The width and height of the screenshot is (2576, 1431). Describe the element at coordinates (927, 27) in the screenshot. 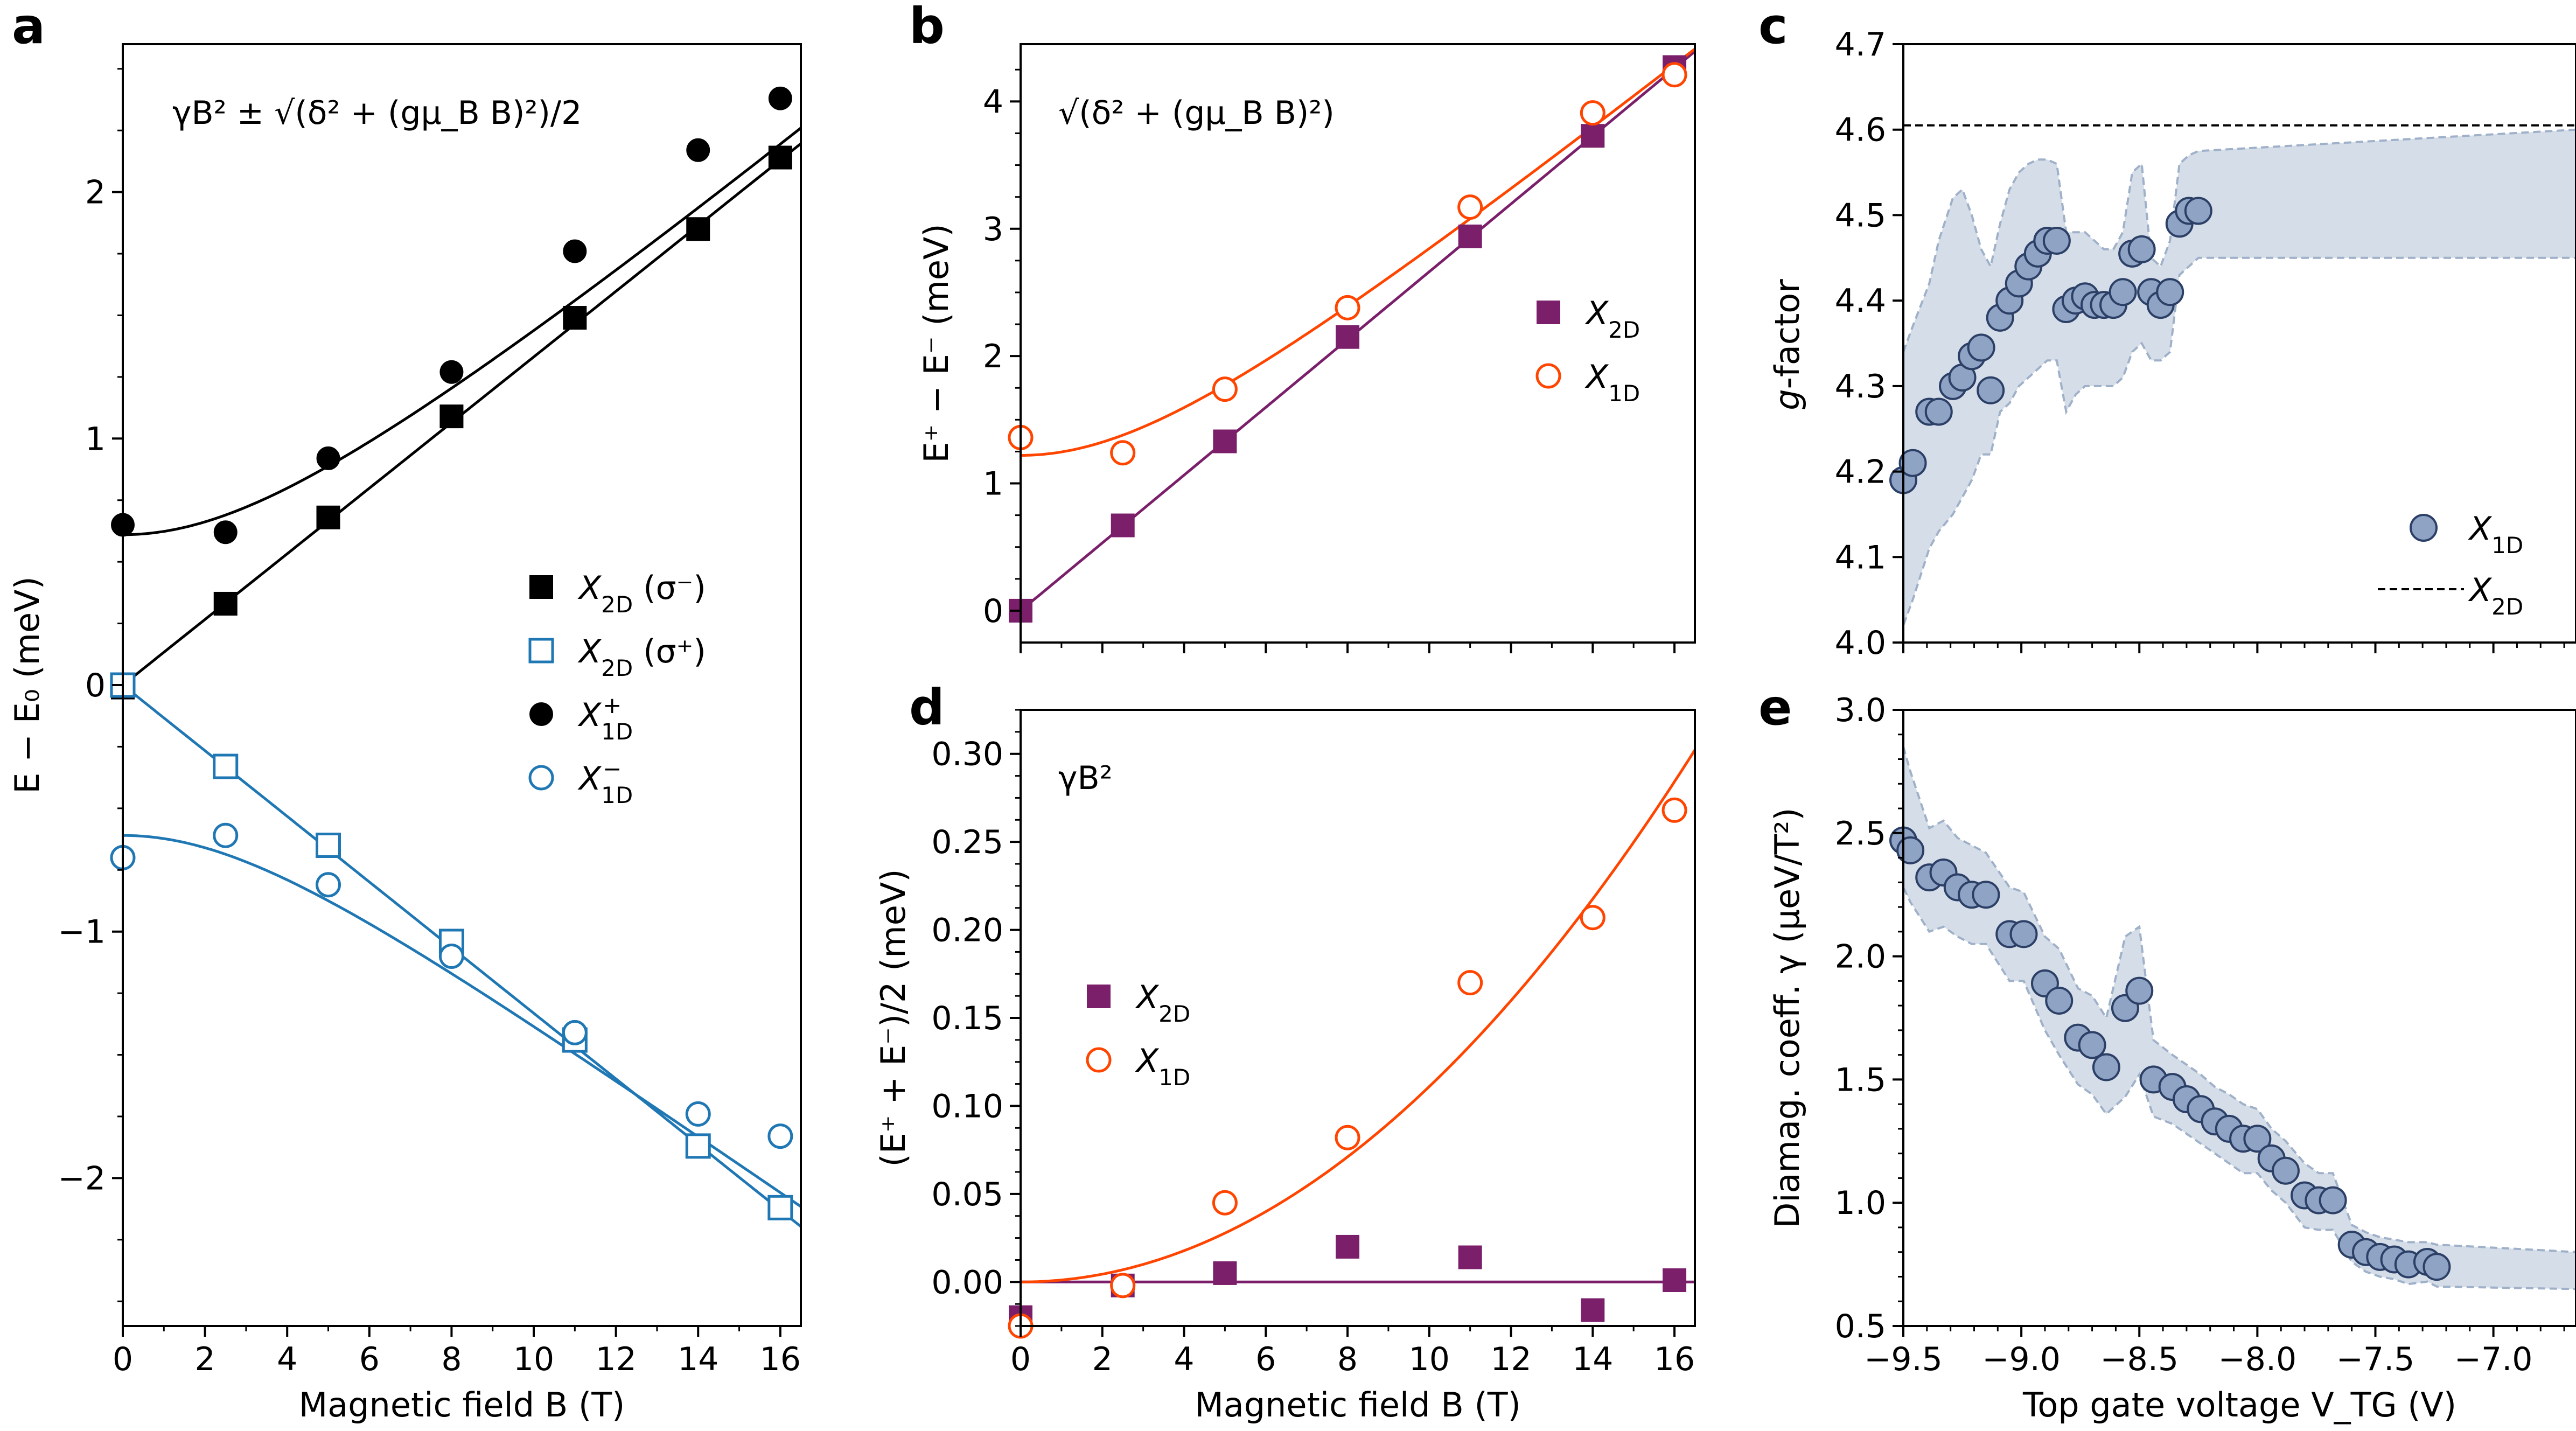

I see `panel-letter-b: b` at that location.